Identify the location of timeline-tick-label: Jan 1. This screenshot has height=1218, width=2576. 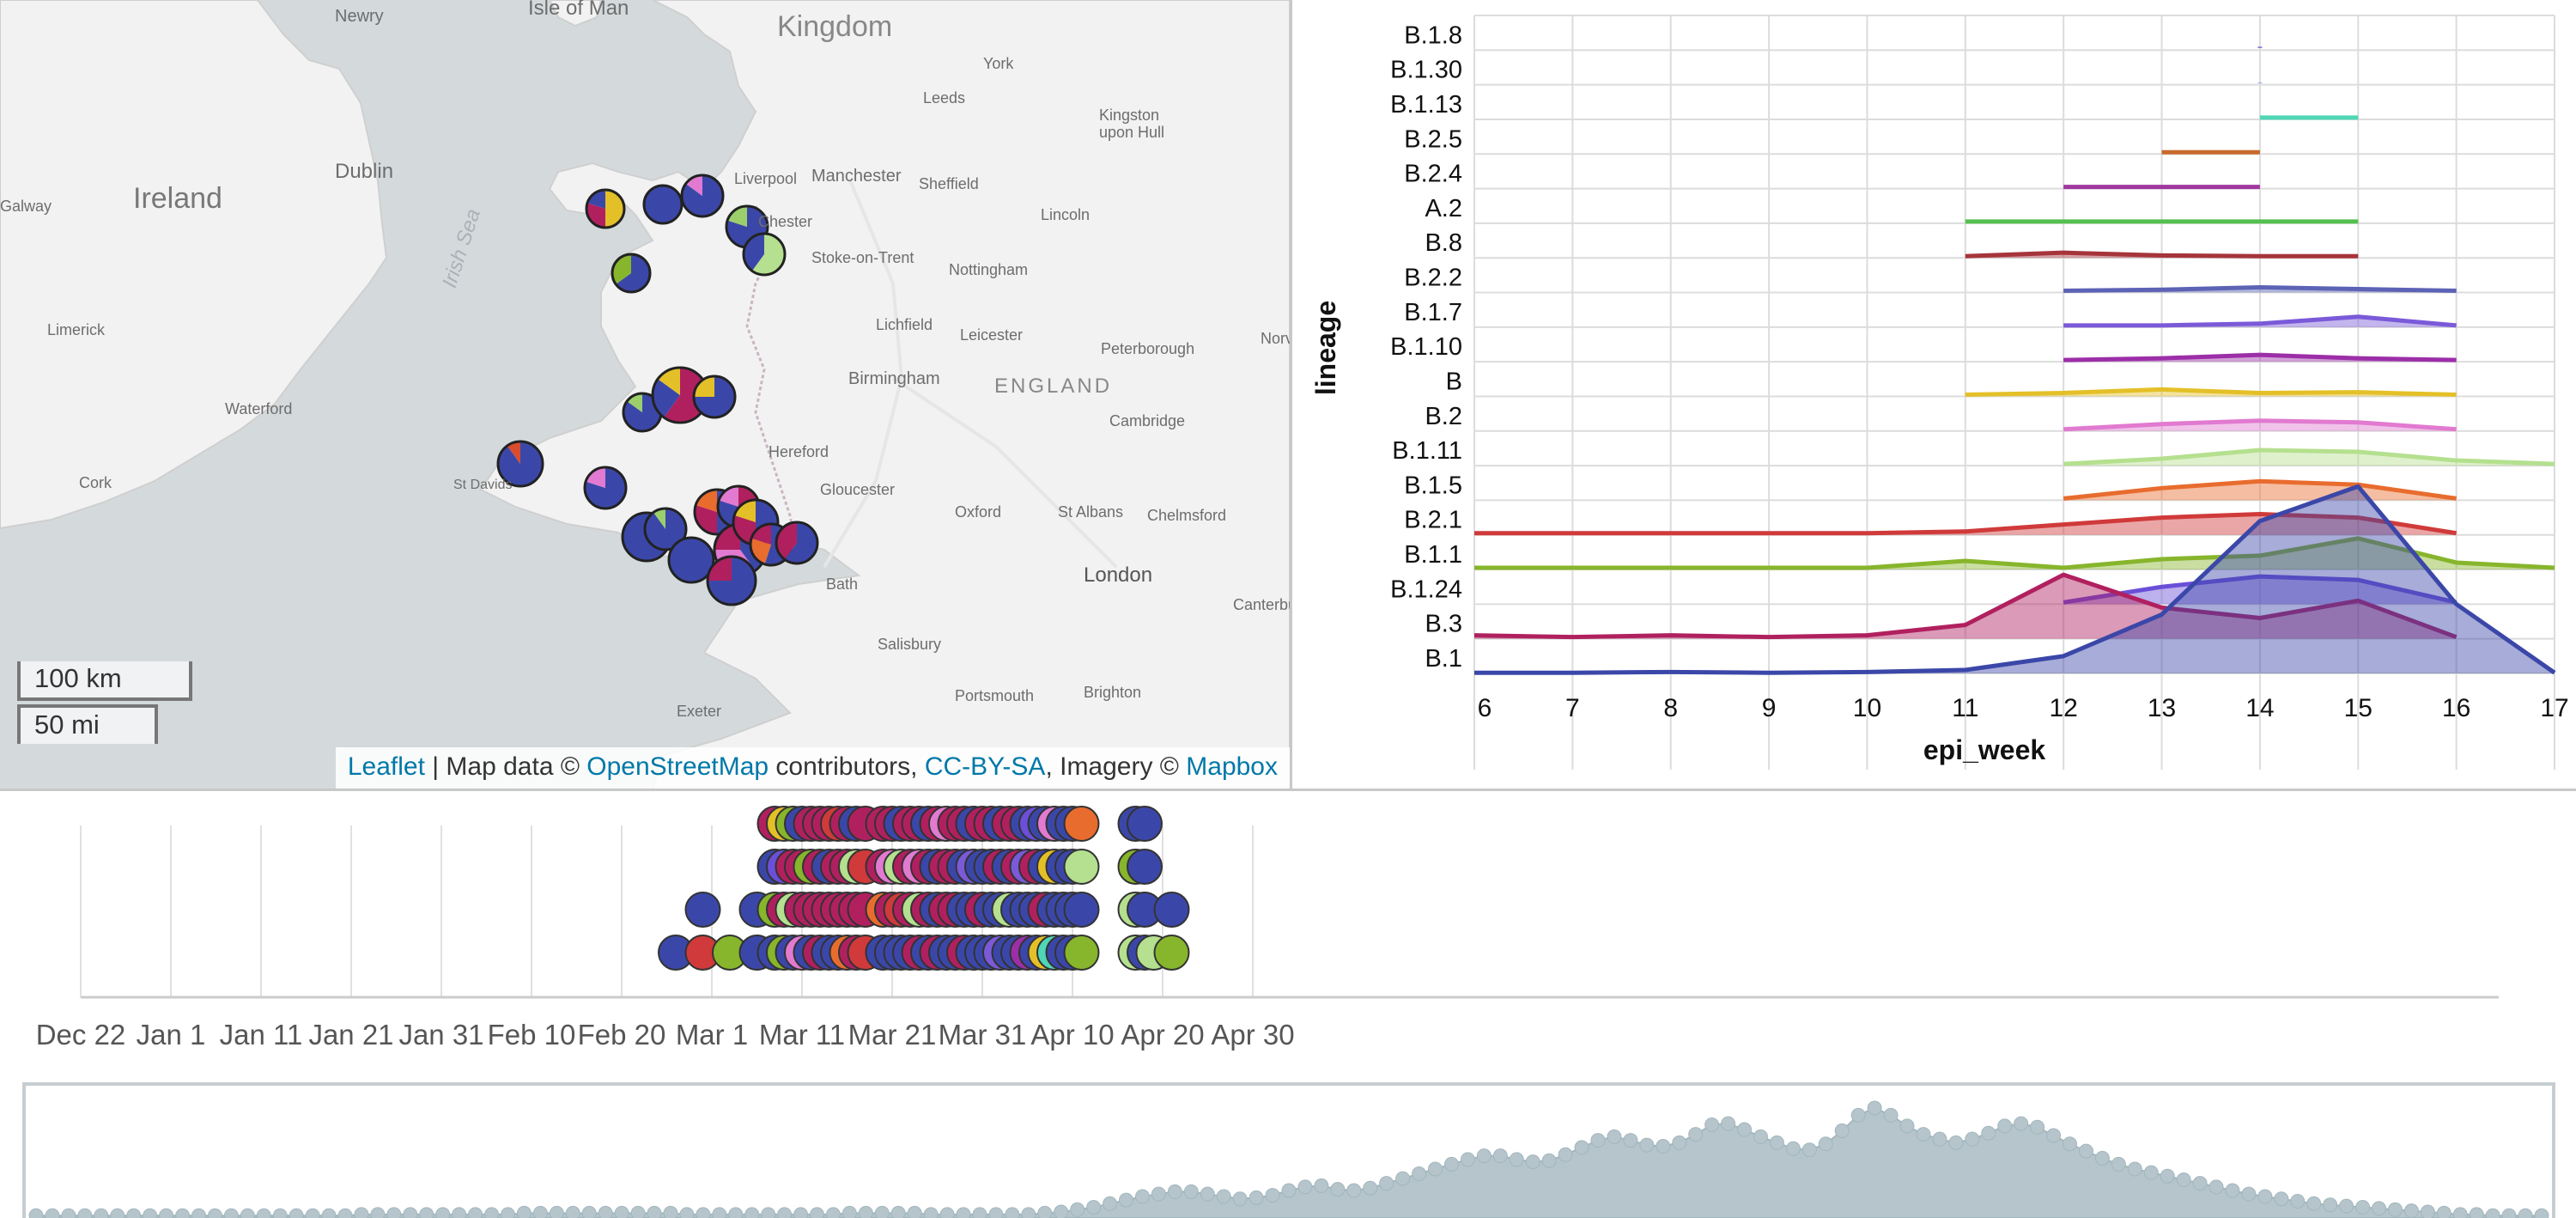
(171, 1035).